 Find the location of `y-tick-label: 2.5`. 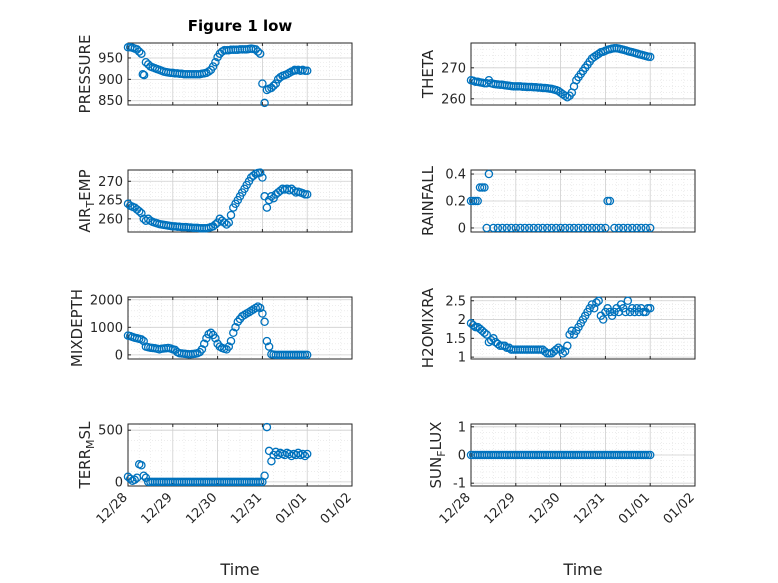

y-tick-label: 2.5 is located at coordinates (455, 301).